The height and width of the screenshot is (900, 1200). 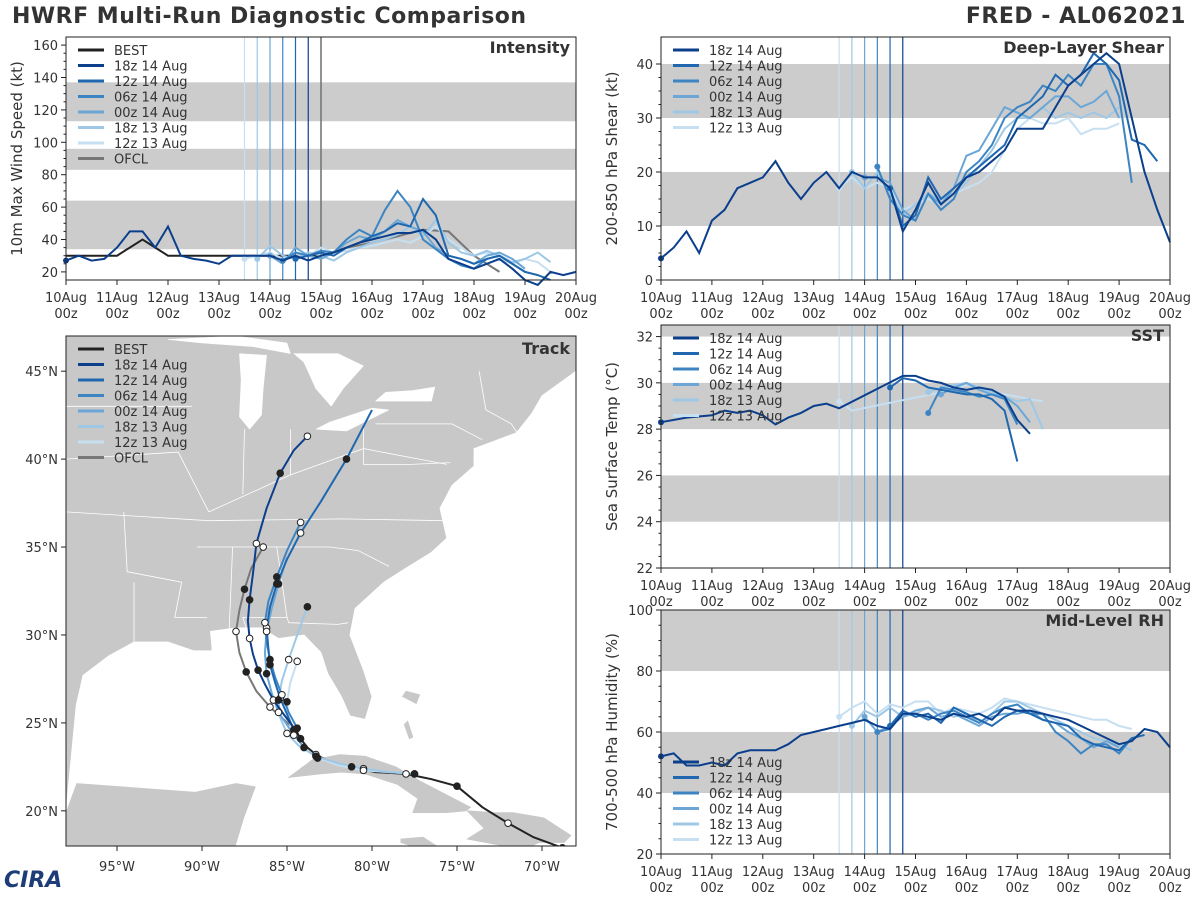 I want to click on island-jamaica, so click(x=419, y=841).